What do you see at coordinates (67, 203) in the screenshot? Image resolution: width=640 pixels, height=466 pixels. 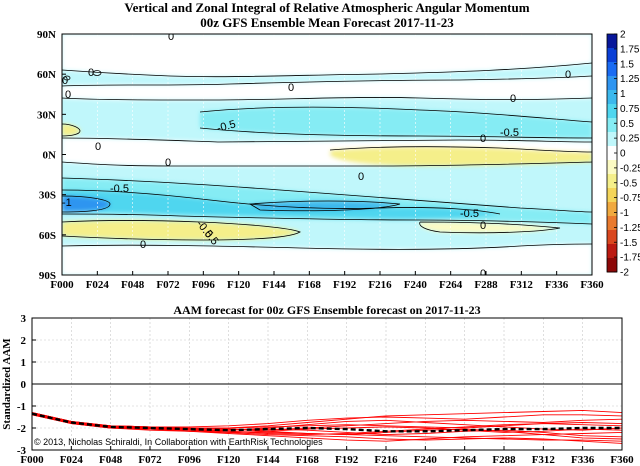 I see `contour-label: -1` at bounding box center [67, 203].